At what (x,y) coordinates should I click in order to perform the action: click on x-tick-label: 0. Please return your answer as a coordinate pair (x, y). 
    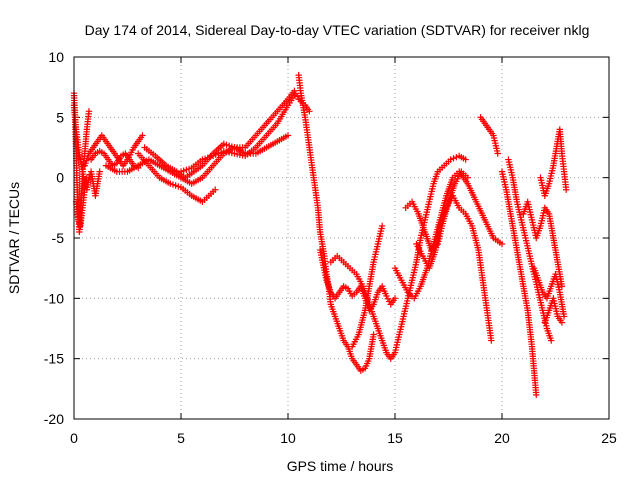
    Looking at the image, I should click on (74, 438).